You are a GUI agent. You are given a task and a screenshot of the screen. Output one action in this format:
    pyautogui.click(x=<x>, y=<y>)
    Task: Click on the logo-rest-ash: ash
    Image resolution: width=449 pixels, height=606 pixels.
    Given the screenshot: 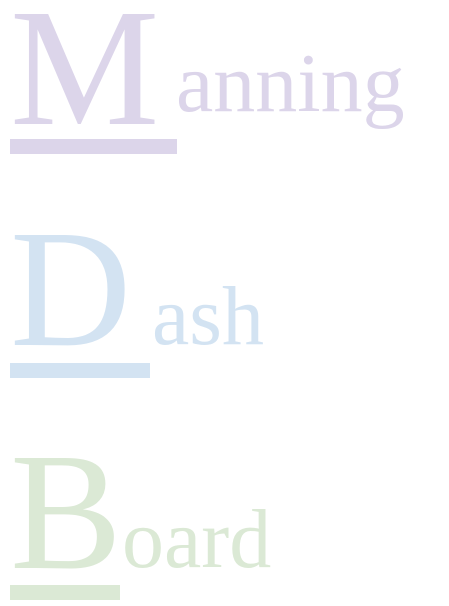 What is the action you would take?
    pyautogui.click(x=208, y=316)
    